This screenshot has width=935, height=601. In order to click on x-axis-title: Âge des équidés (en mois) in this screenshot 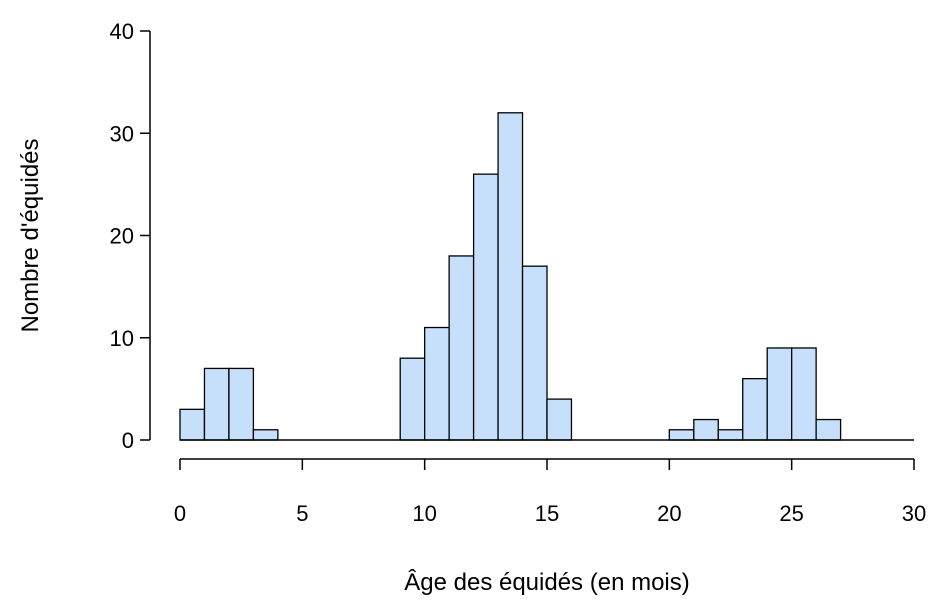, I will do `click(547, 582)`.